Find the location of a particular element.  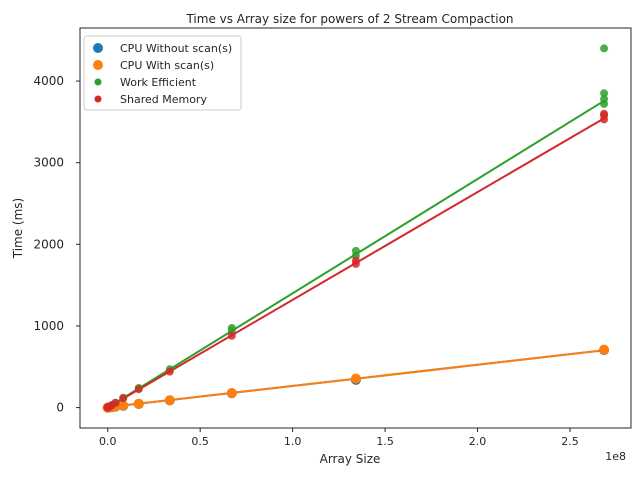

legend-frame is located at coordinates (162, 73).